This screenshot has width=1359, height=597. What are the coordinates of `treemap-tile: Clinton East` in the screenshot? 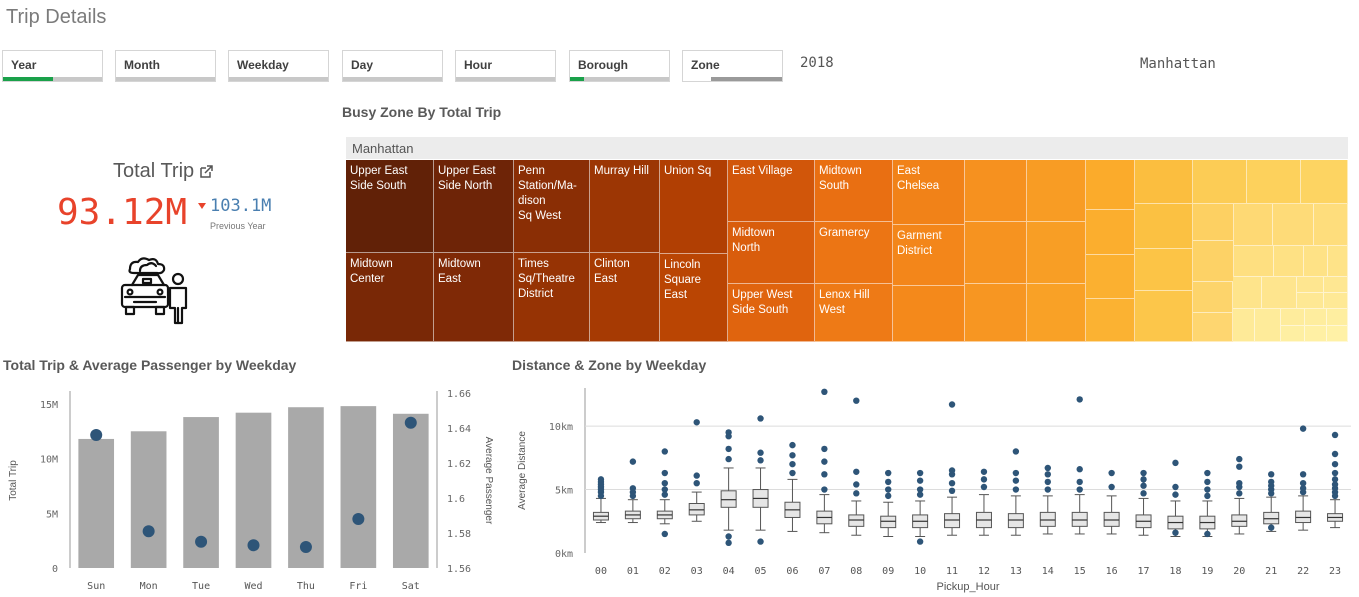 It's located at (625, 297).